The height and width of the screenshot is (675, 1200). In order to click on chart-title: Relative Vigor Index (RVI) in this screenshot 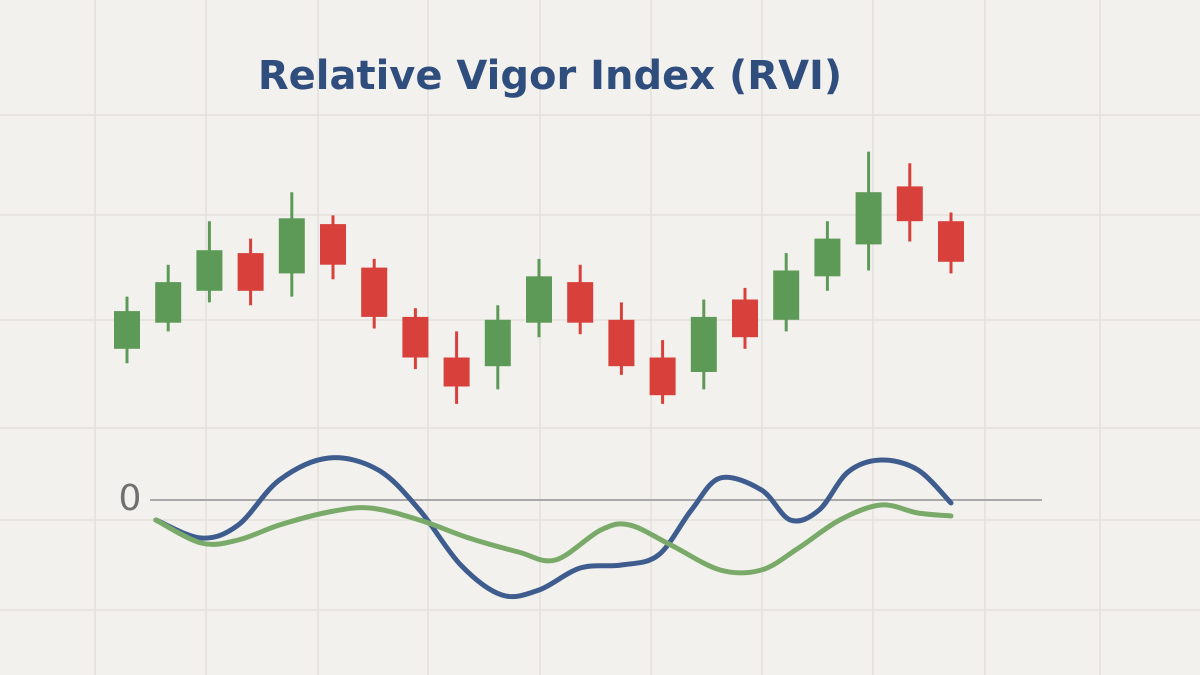, I will do `click(550, 76)`.